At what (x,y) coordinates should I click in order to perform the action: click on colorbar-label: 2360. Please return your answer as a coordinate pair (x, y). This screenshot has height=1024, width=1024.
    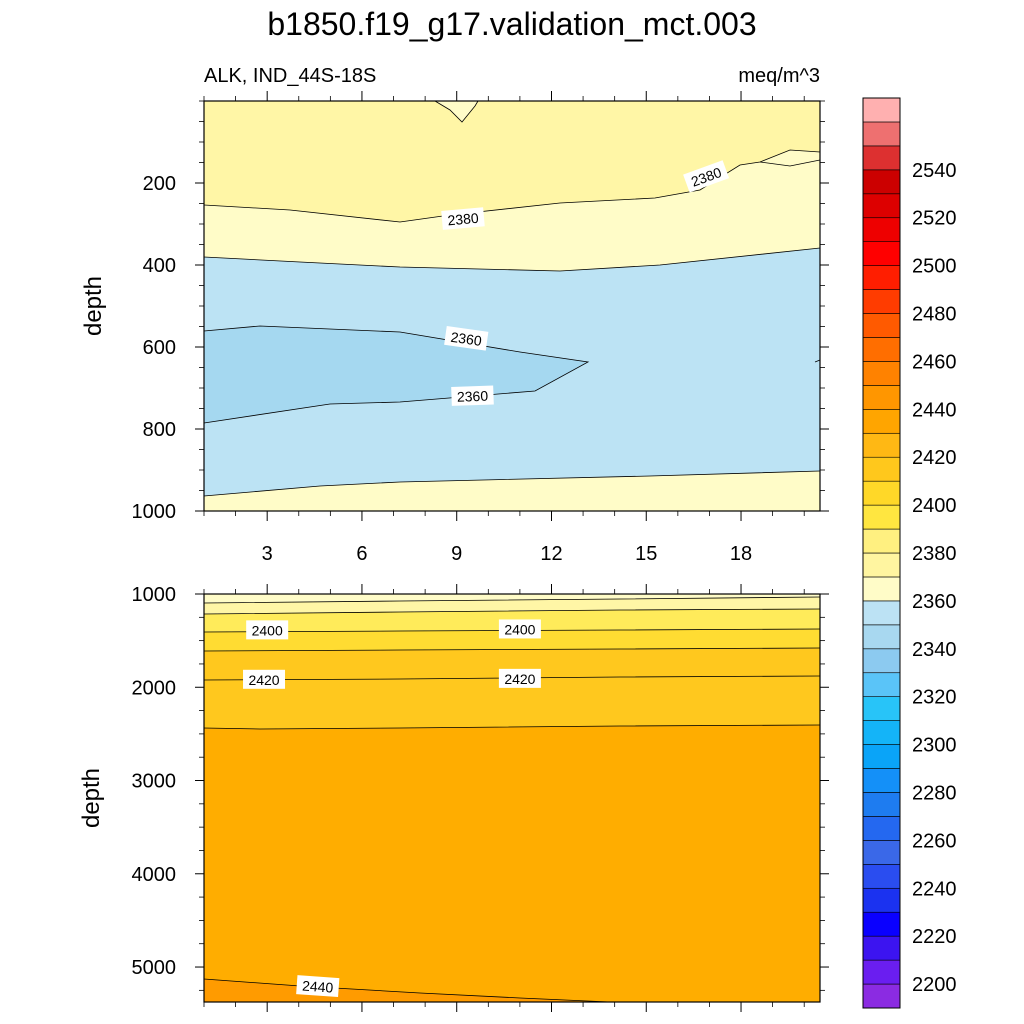
    Looking at the image, I should click on (934, 602).